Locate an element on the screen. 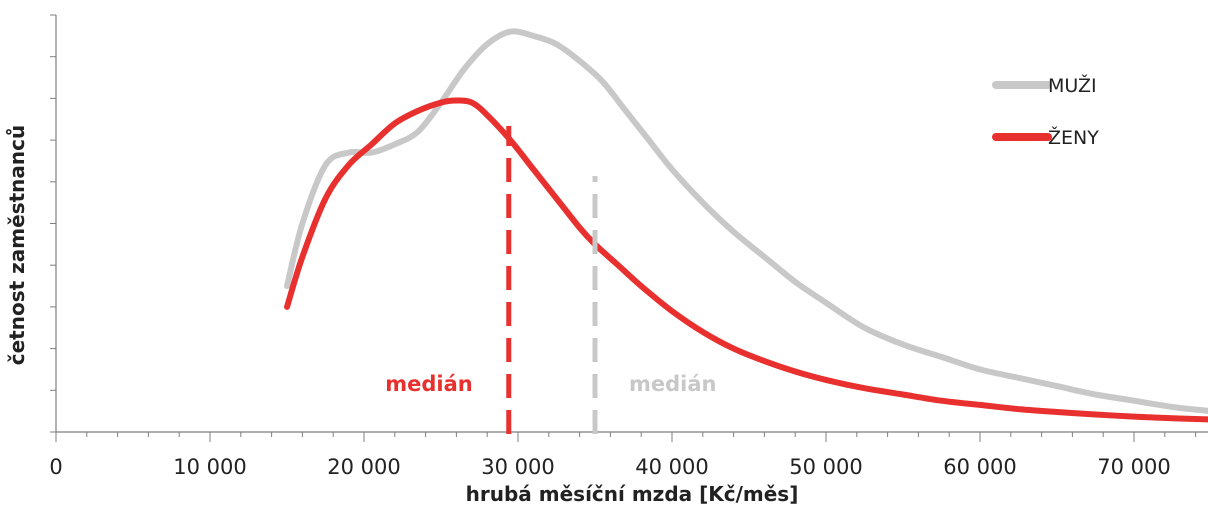 This screenshot has width=1208, height=508. legend-label-zeny: ŽENY is located at coordinates (1073, 137).